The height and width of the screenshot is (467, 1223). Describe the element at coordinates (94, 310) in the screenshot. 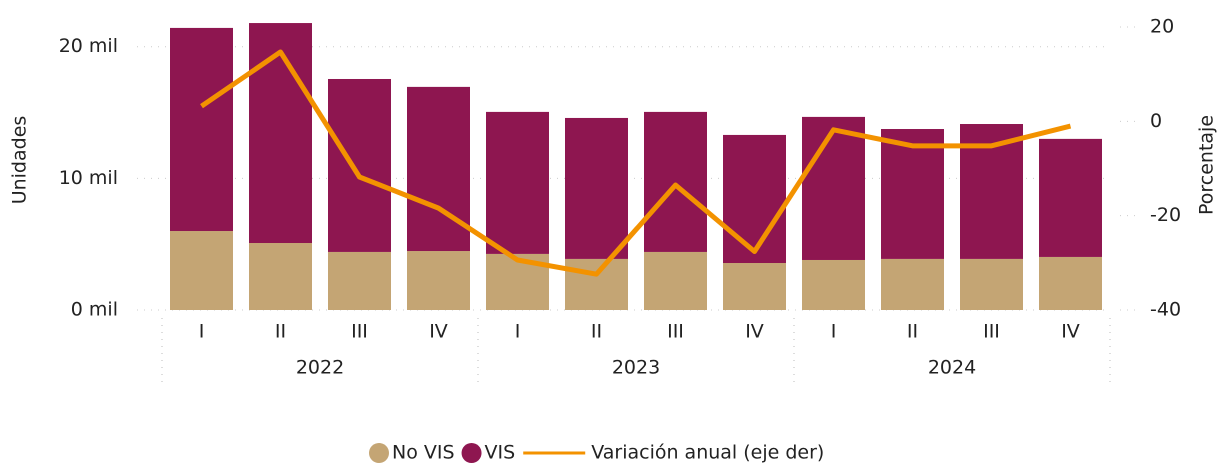

I see `y-tick-label: 0 mil` at that location.